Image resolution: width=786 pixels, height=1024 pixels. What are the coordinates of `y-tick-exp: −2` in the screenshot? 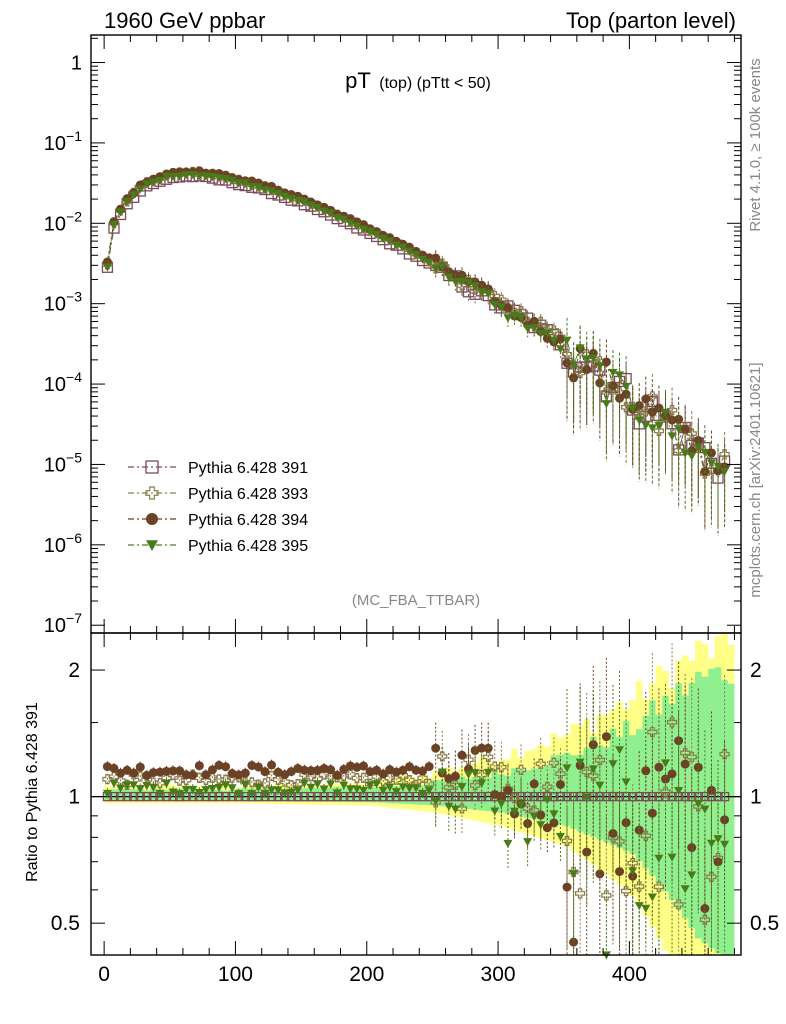 It's located at (74, 216).